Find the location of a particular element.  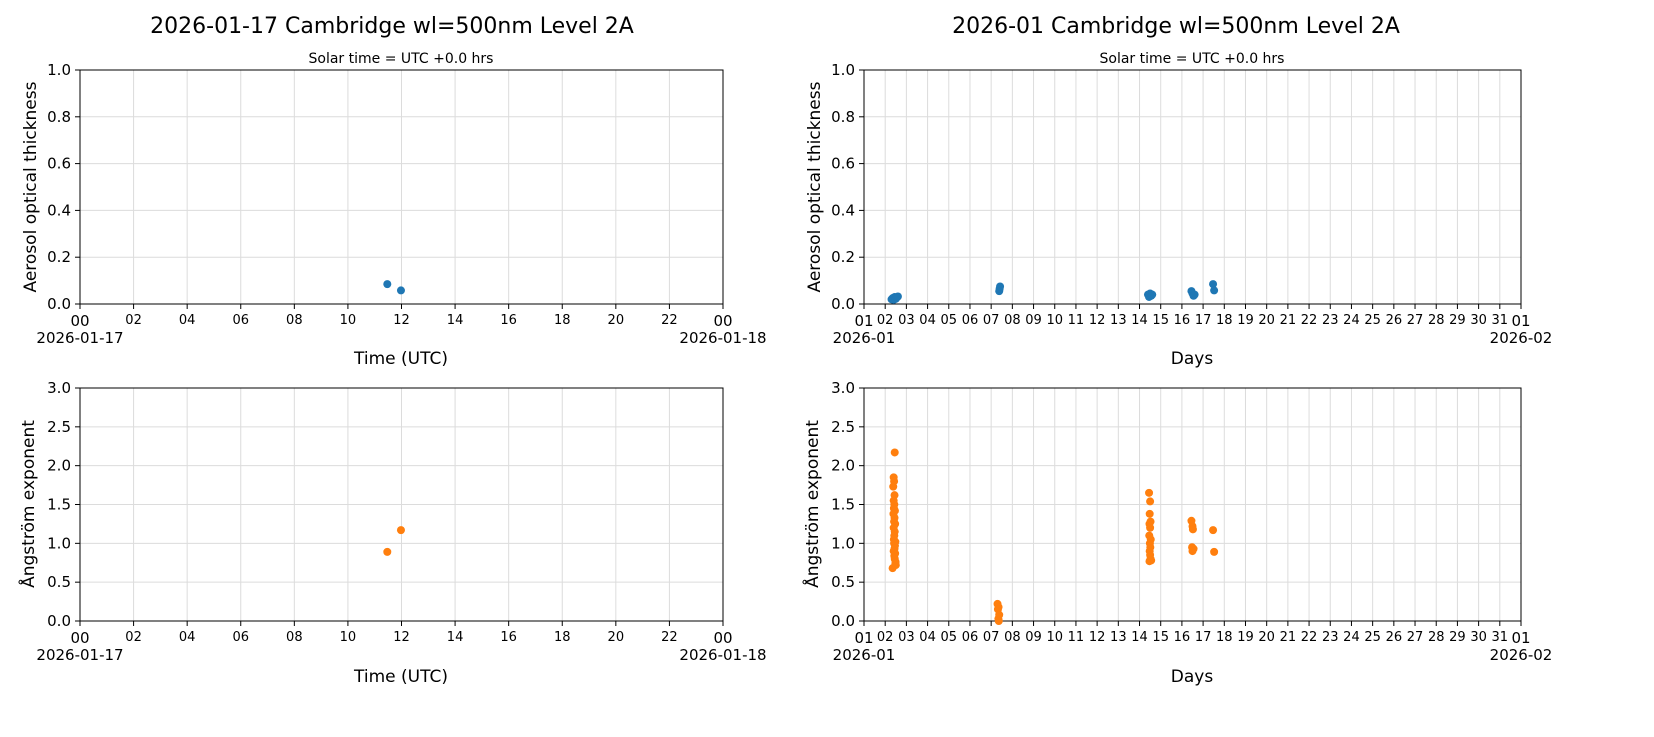

x-tick-label: 24 is located at coordinates (1351, 320).